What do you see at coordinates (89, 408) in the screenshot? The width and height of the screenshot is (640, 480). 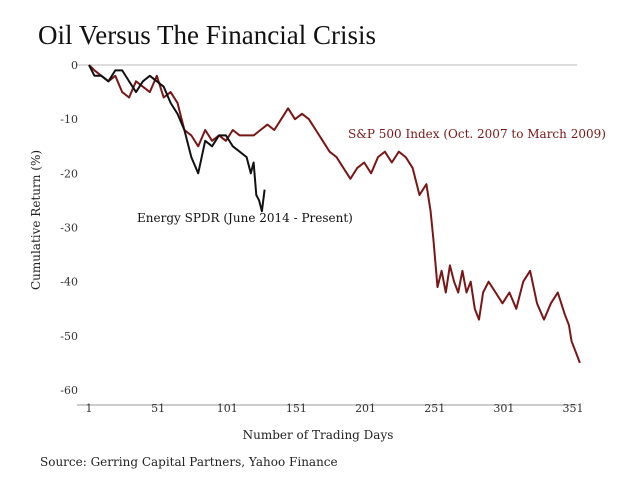 I see `x-tick-label: 1` at bounding box center [89, 408].